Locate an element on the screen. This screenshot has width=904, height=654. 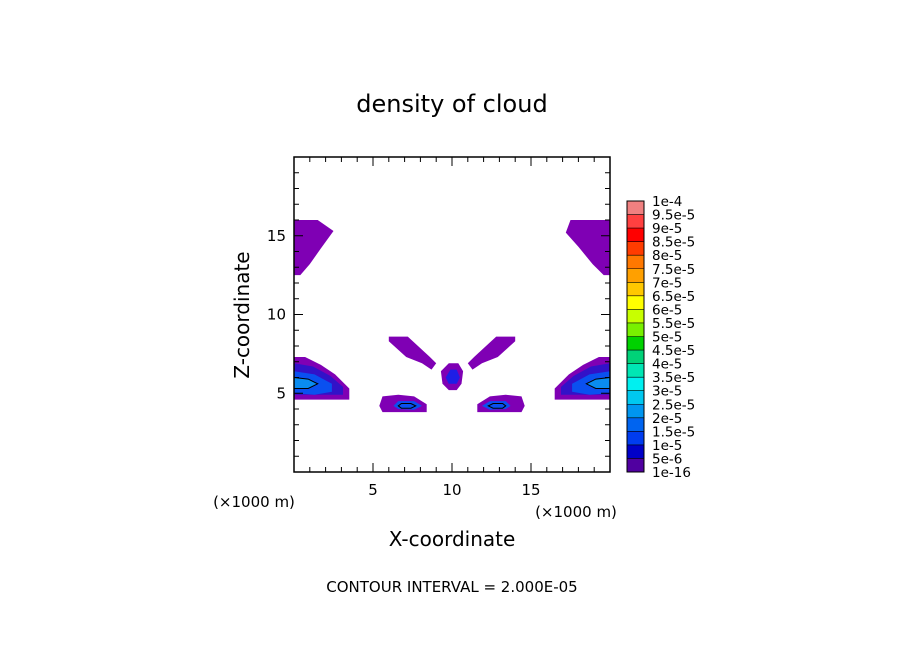
colorbar-label: 6.5e-5 is located at coordinates (673, 297).